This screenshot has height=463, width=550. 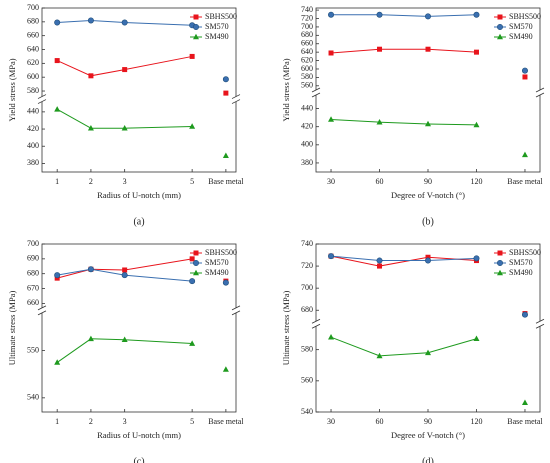 I want to click on y-tick-label: 380, so click(x=33, y=162).